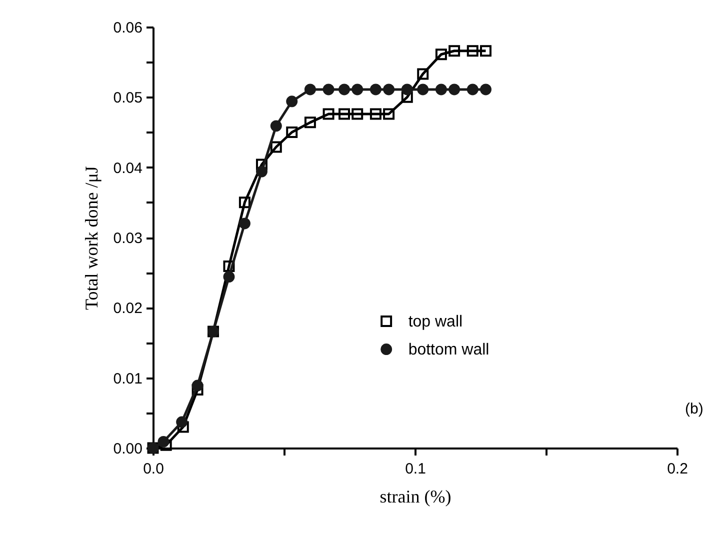  What do you see at coordinates (91, 238) in the screenshot?
I see `y-axis-title: Total work done /μJ` at bounding box center [91, 238].